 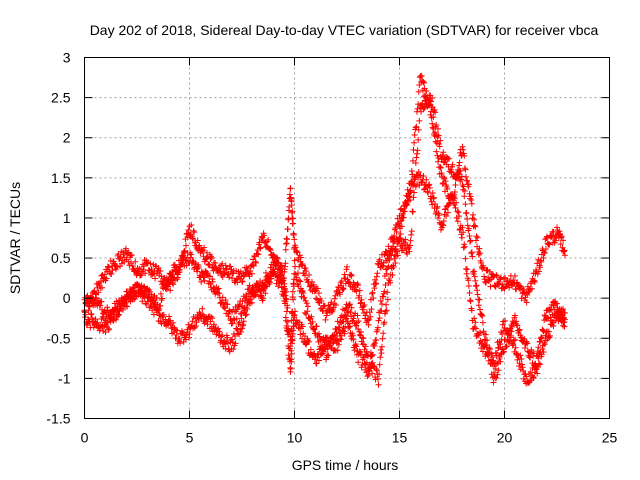 I want to click on x-tick-label: 15, so click(x=400, y=438).